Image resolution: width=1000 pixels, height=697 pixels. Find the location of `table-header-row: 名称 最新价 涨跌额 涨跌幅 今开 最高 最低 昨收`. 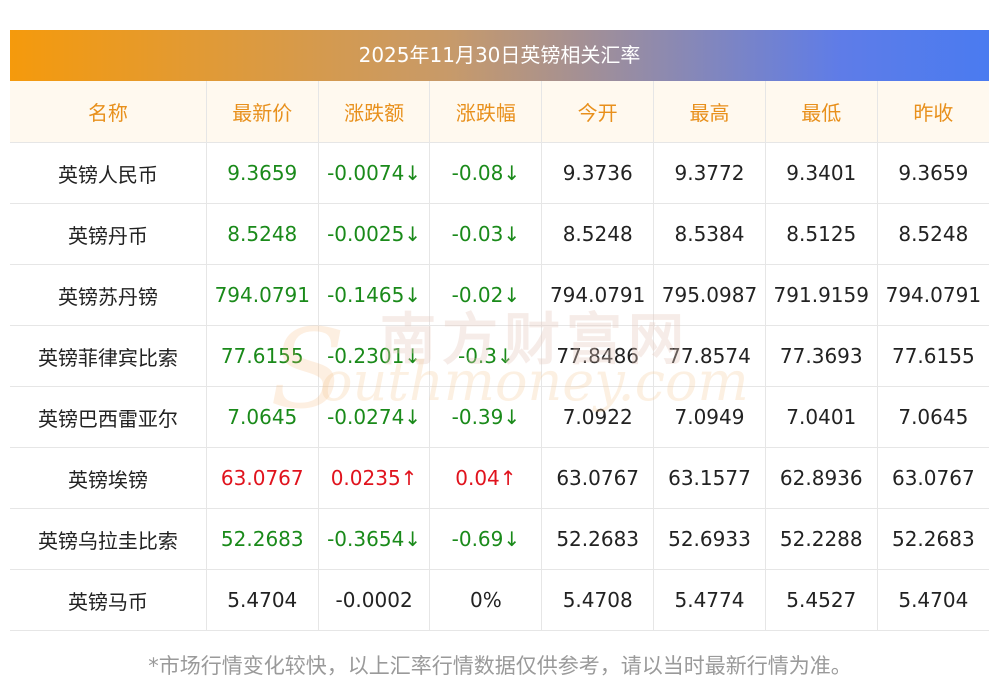

table-header-row: 名称 最新价 涨跌额 涨跌幅 今开 最高 最低 昨收 is located at coordinates (499, 112).